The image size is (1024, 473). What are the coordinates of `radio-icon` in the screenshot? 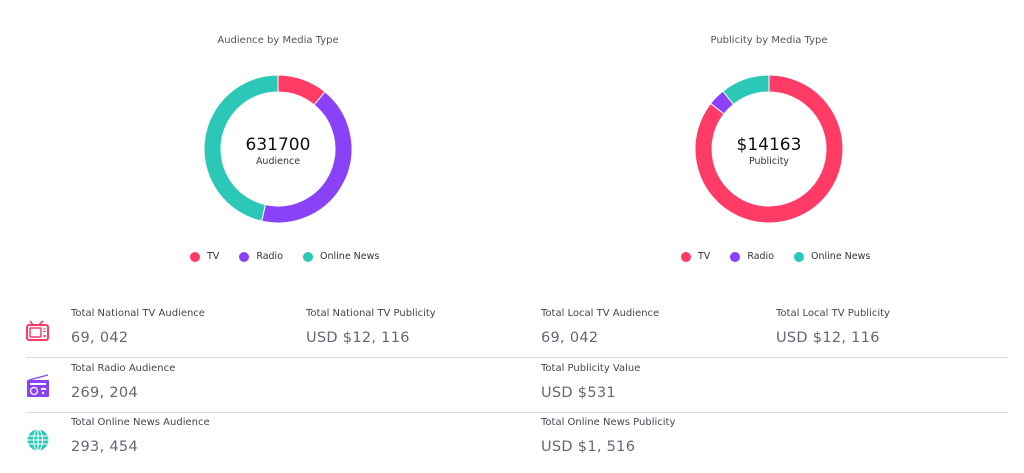 It's located at (38, 385).